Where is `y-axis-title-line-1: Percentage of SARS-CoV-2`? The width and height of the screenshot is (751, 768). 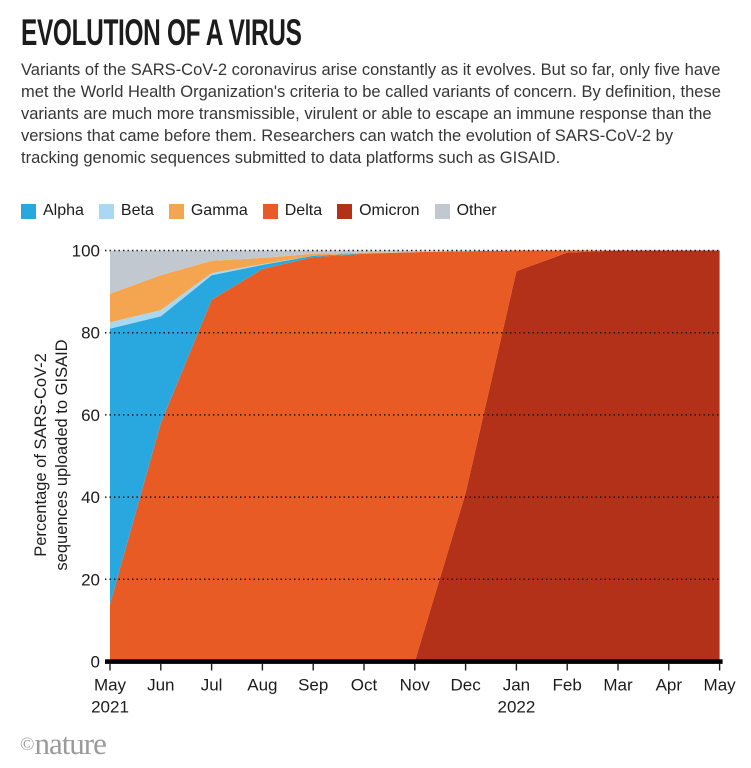 y-axis-title-line-1: Percentage of SARS-CoV-2 is located at coordinates (41, 455).